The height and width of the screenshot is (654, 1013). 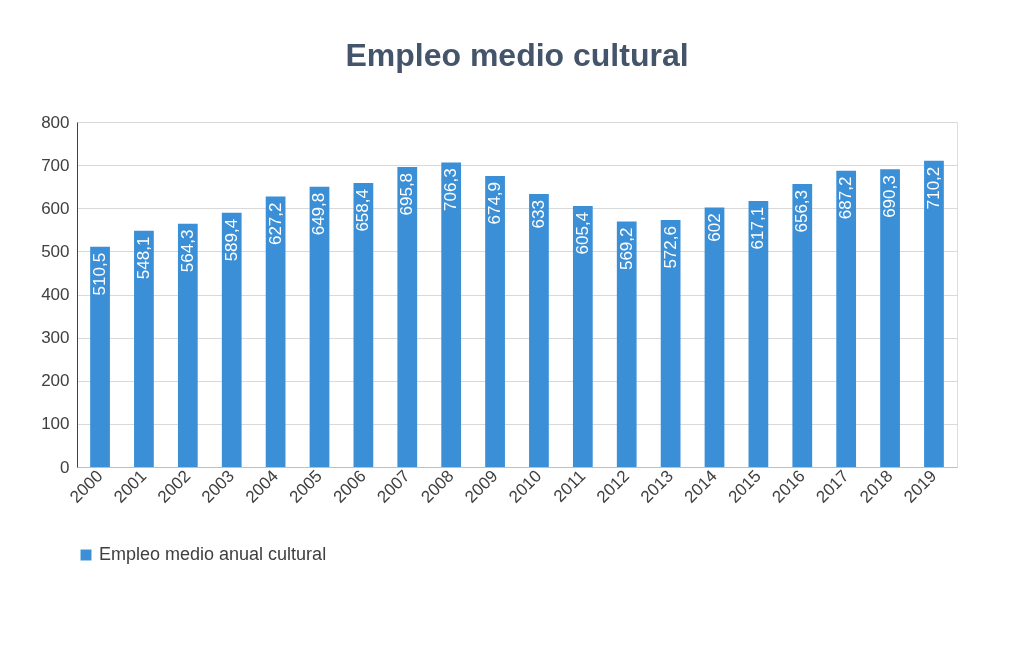 I want to click on data-label: 569,2, so click(x=626, y=249).